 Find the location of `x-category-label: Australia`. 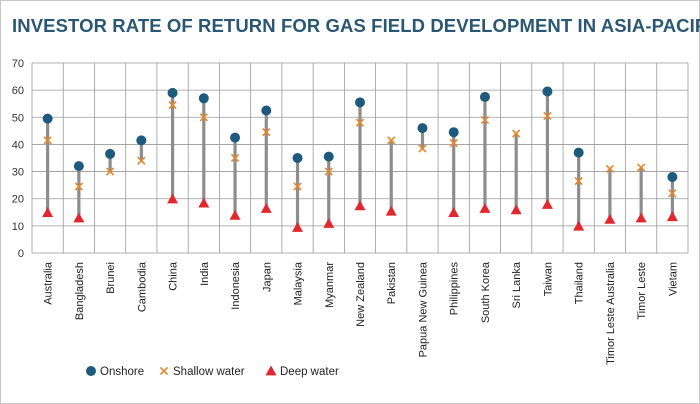

x-category-label: Australia is located at coordinates (49, 283).